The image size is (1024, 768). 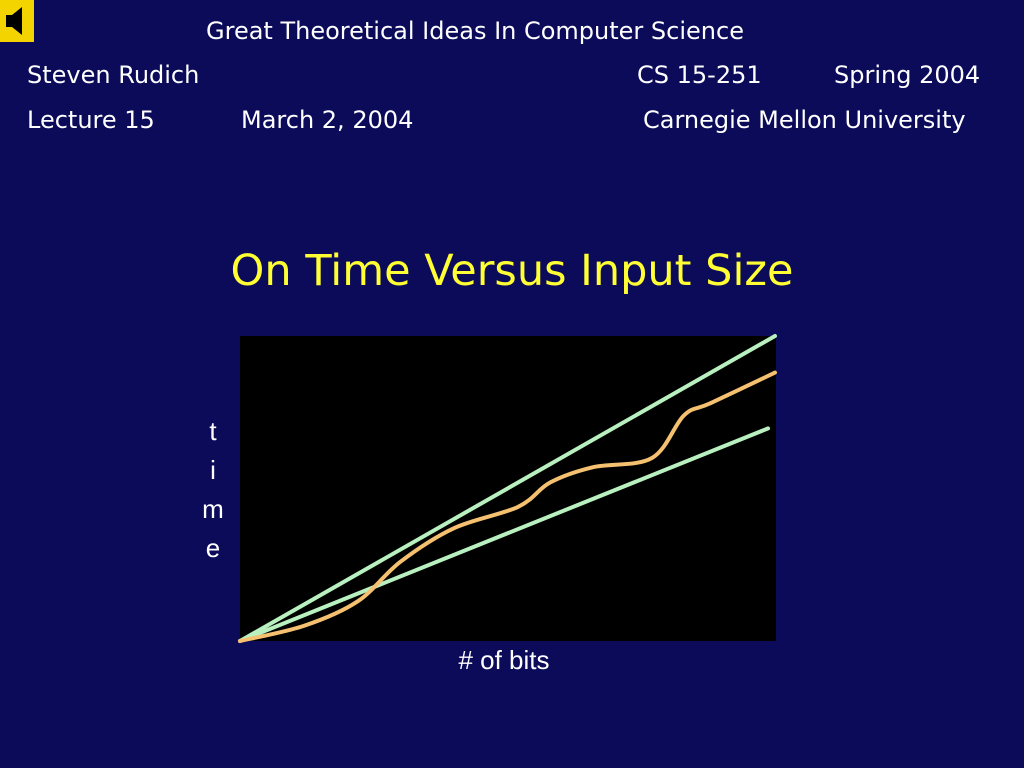 I want to click on speaker-icon-glyph, so click(x=14, y=21).